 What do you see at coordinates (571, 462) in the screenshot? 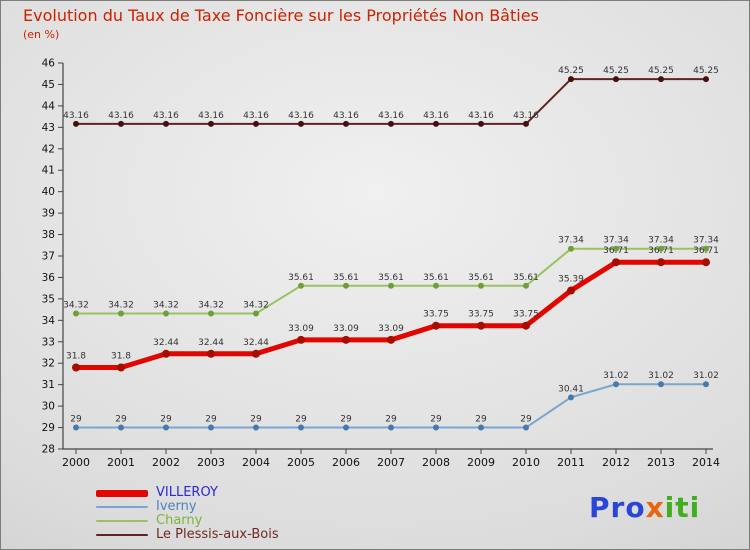
I see `svg-text: 2011` at bounding box center [571, 462].